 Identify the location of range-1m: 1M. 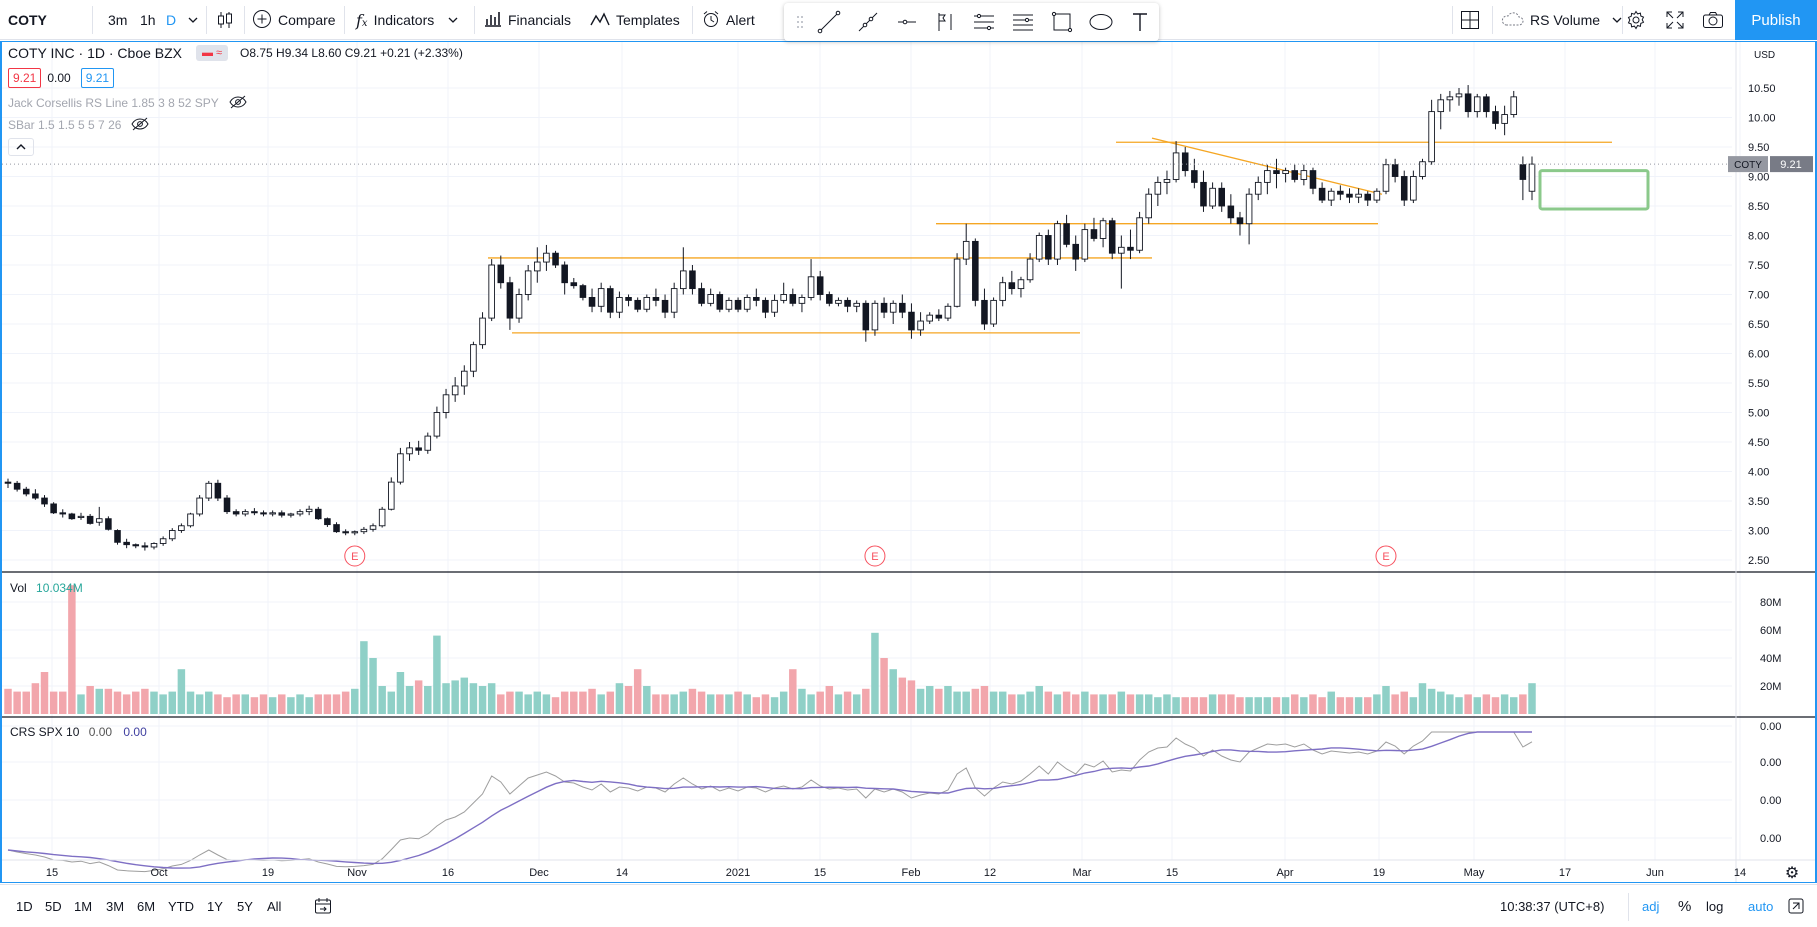
(83, 906).